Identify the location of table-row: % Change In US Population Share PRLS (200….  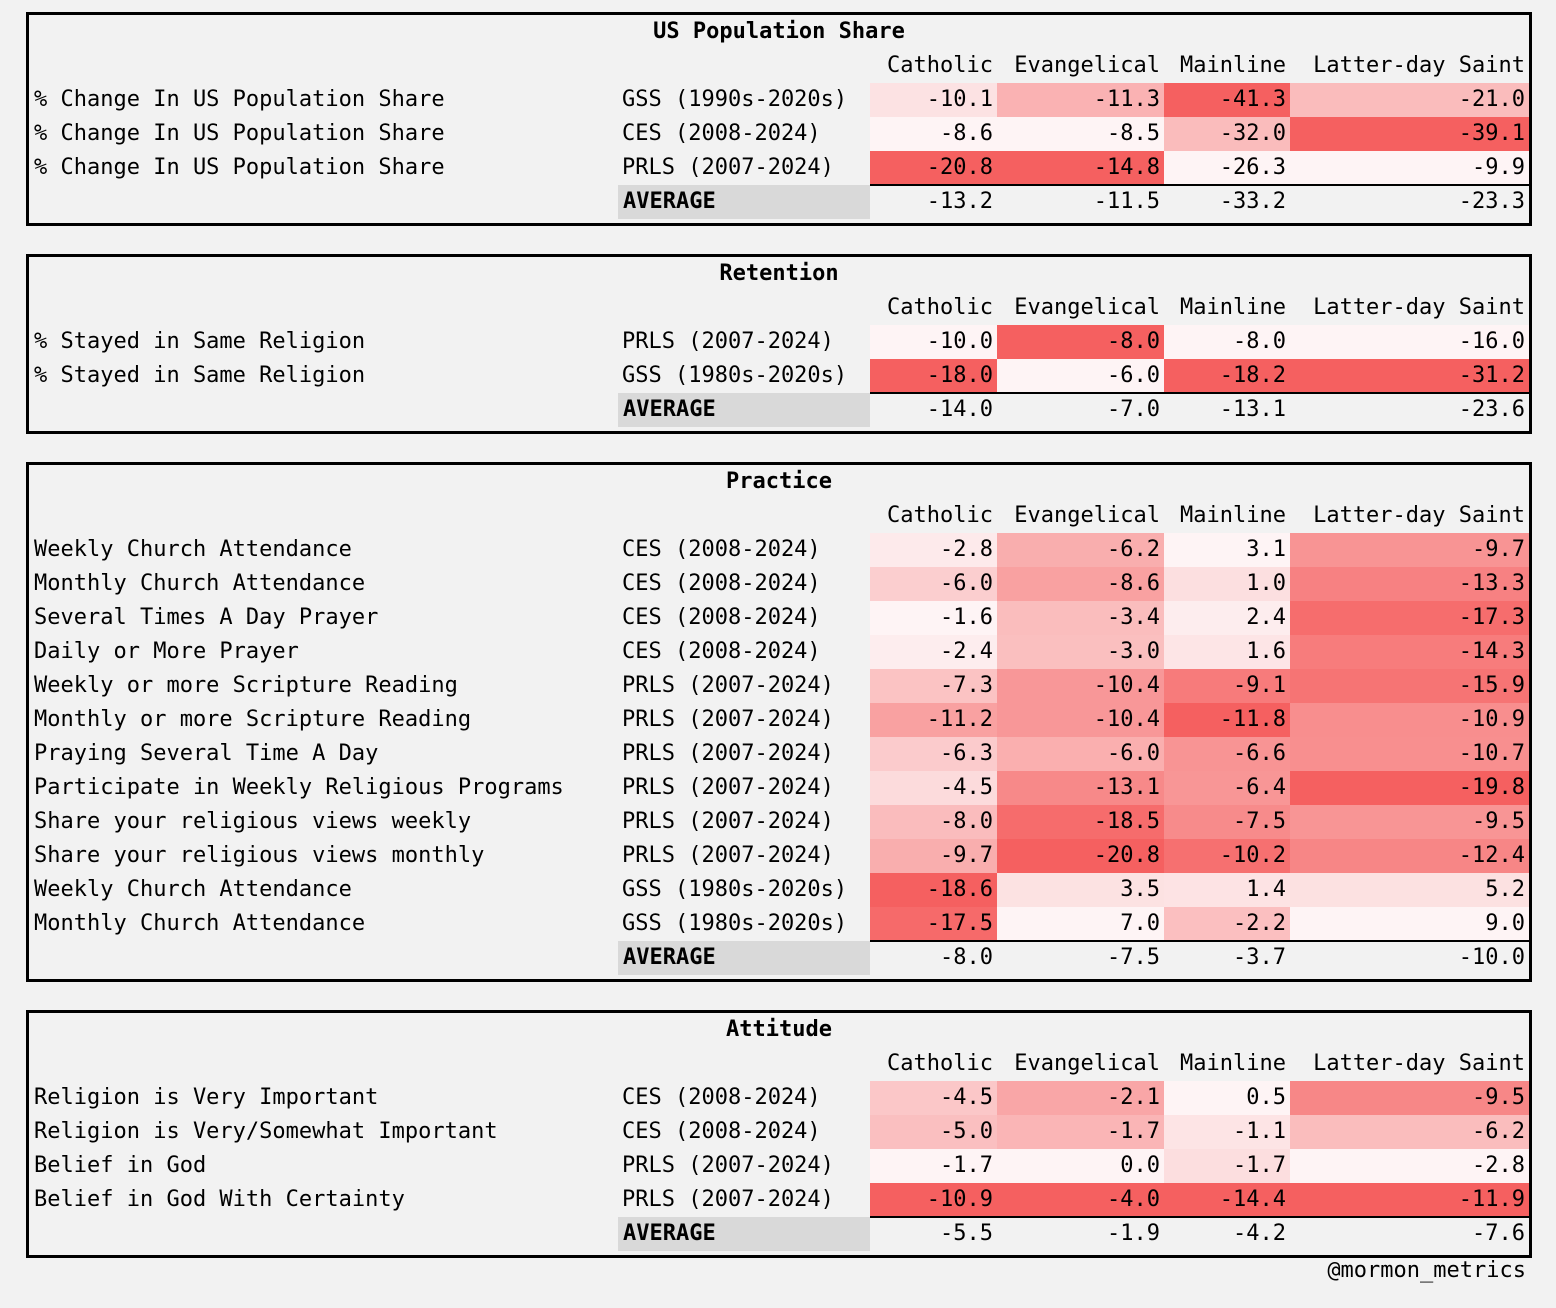
(779, 168).